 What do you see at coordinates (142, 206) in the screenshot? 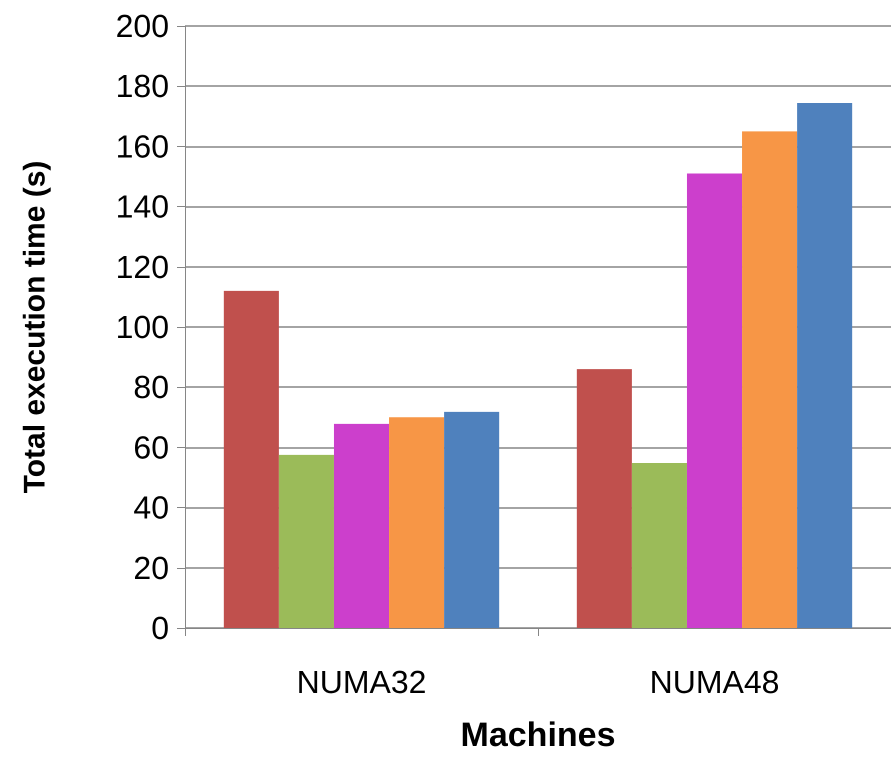
I see `y-tick-label: 140` at bounding box center [142, 206].